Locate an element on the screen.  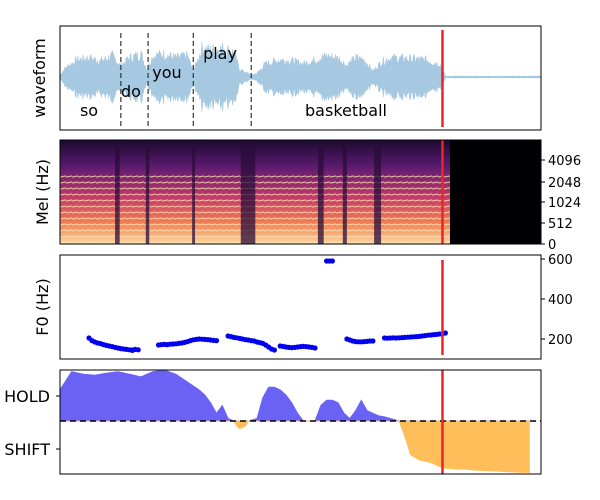
f0-y-ticks: 200 400 600 is located at coordinates (557, 300).